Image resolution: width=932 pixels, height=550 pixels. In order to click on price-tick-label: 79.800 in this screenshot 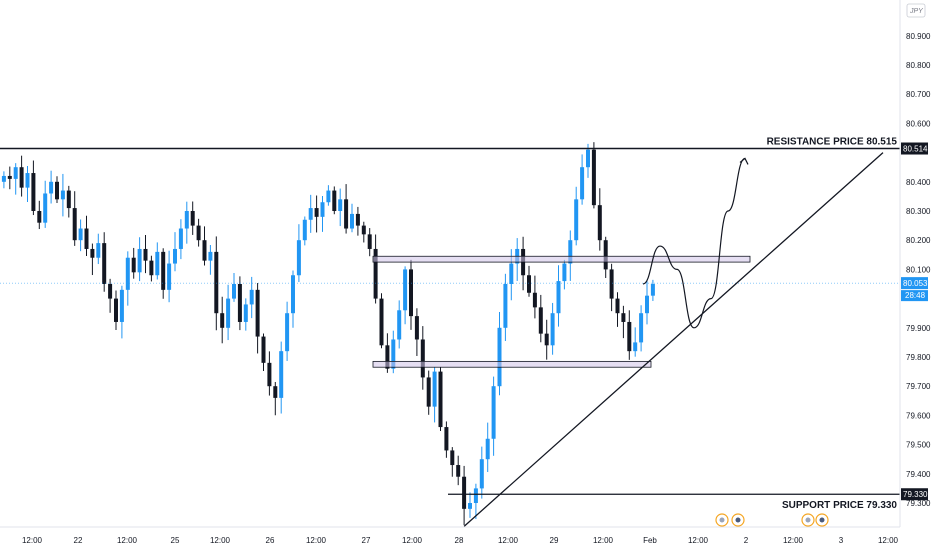, I will do `click(918, 357)`.